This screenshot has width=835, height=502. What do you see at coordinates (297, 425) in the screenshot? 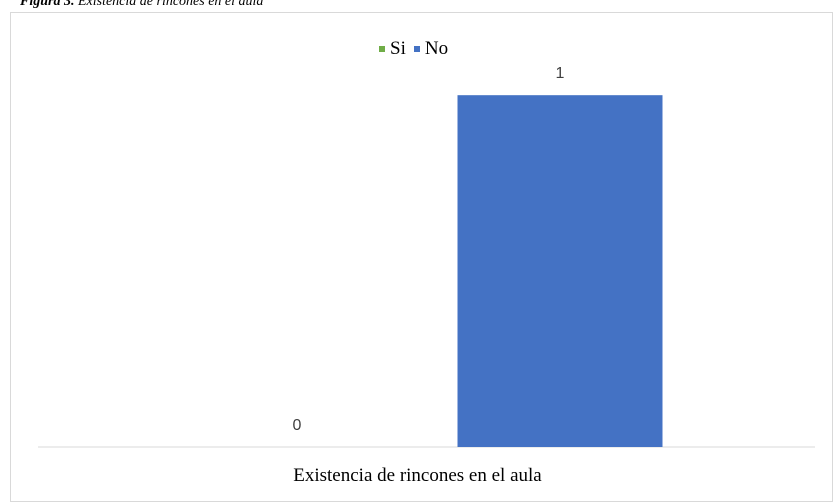
I see `data-label-si: 0` at bounding box center [297, 425].